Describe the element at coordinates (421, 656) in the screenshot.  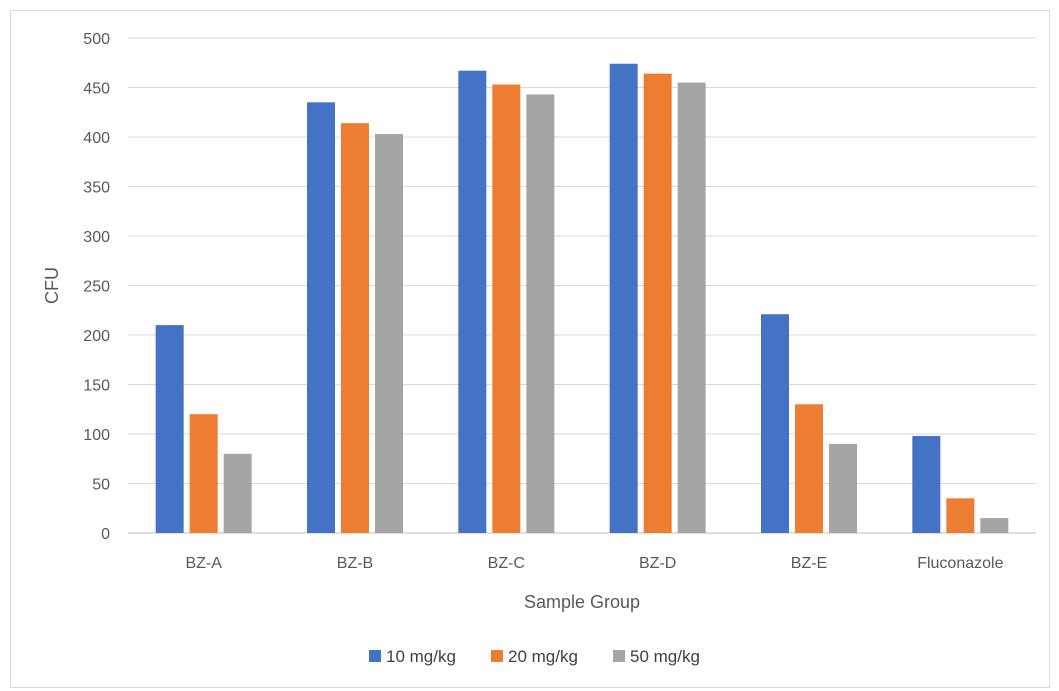
I see `legend-label: 10 mg/kg` at that location.